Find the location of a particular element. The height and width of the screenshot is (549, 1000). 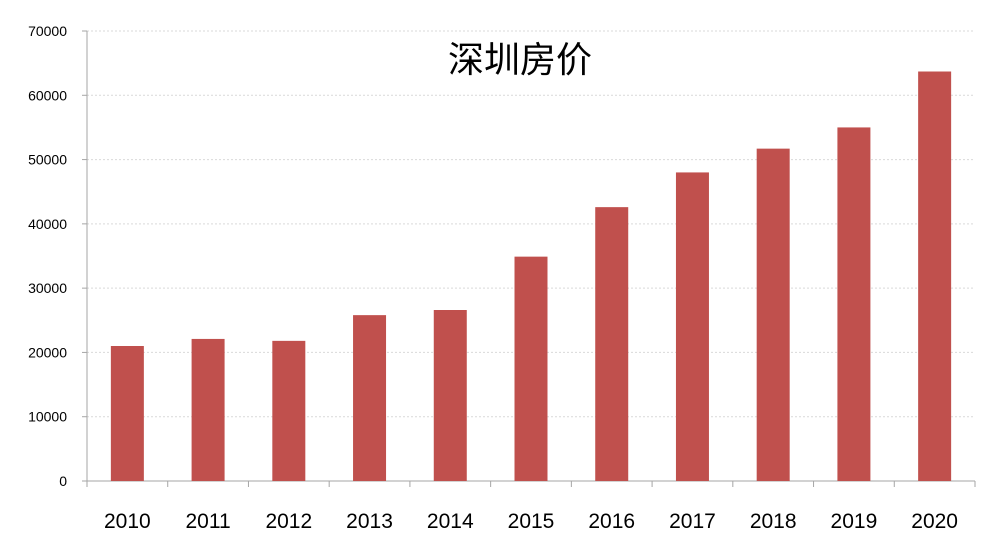

x-tick-label: 2016 is located at coordinates (611, 521).